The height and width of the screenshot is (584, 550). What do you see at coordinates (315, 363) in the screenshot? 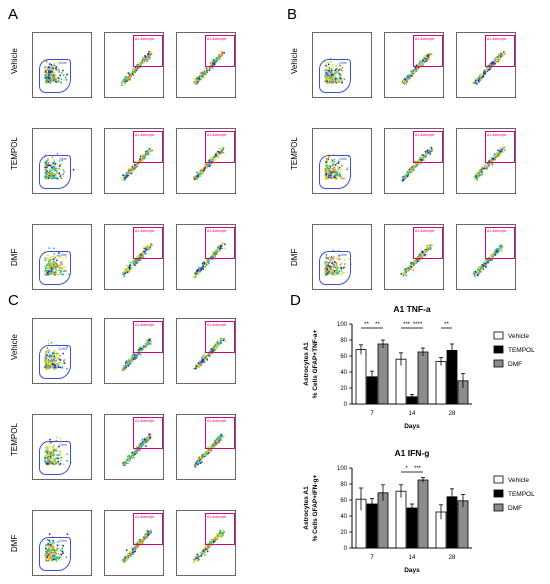
I see `y-axis-title: % Cells GFAP+TNF-a+` at bounding box center [315, 363].